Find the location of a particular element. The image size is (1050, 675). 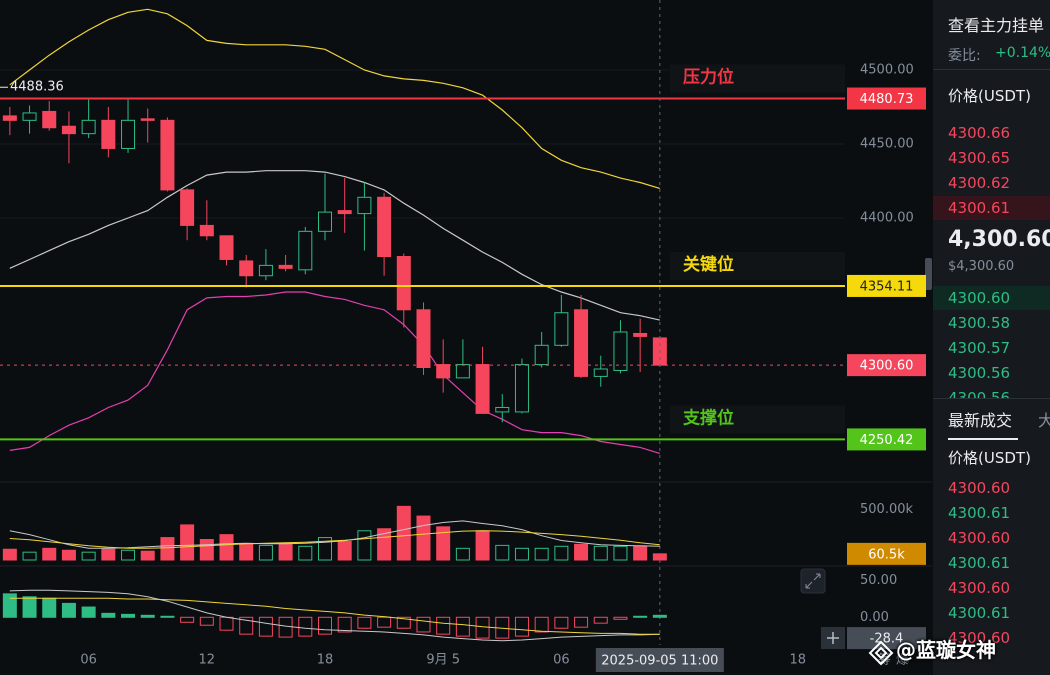

trades-tab: 大 is located at coordinates (1044, 420).